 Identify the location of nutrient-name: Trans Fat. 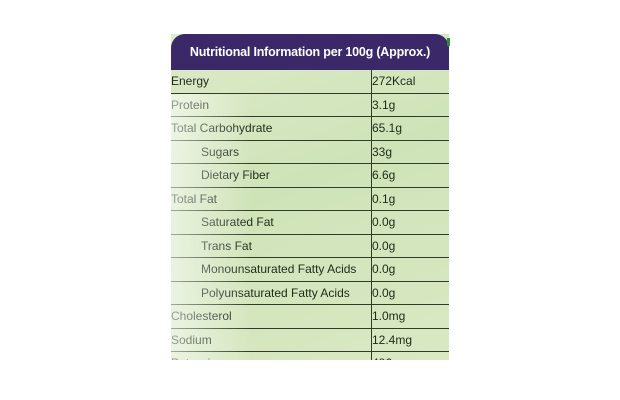
(271, 245).